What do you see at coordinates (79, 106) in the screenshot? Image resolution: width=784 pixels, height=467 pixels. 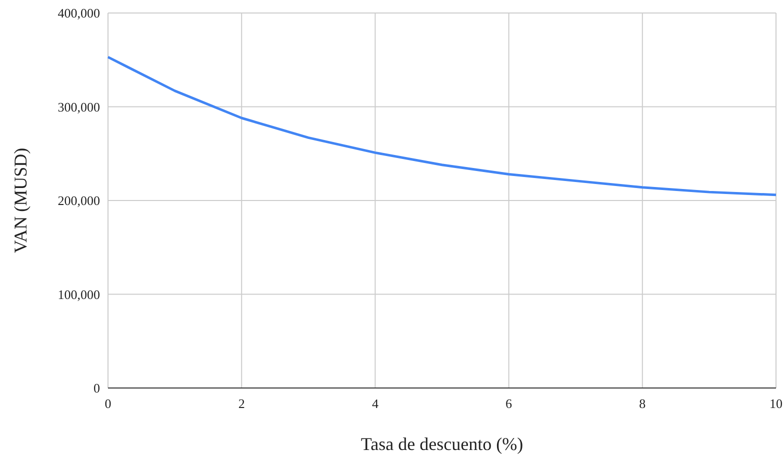 I see `y-tick-label: 300,000` at bounding box center [79, 106].